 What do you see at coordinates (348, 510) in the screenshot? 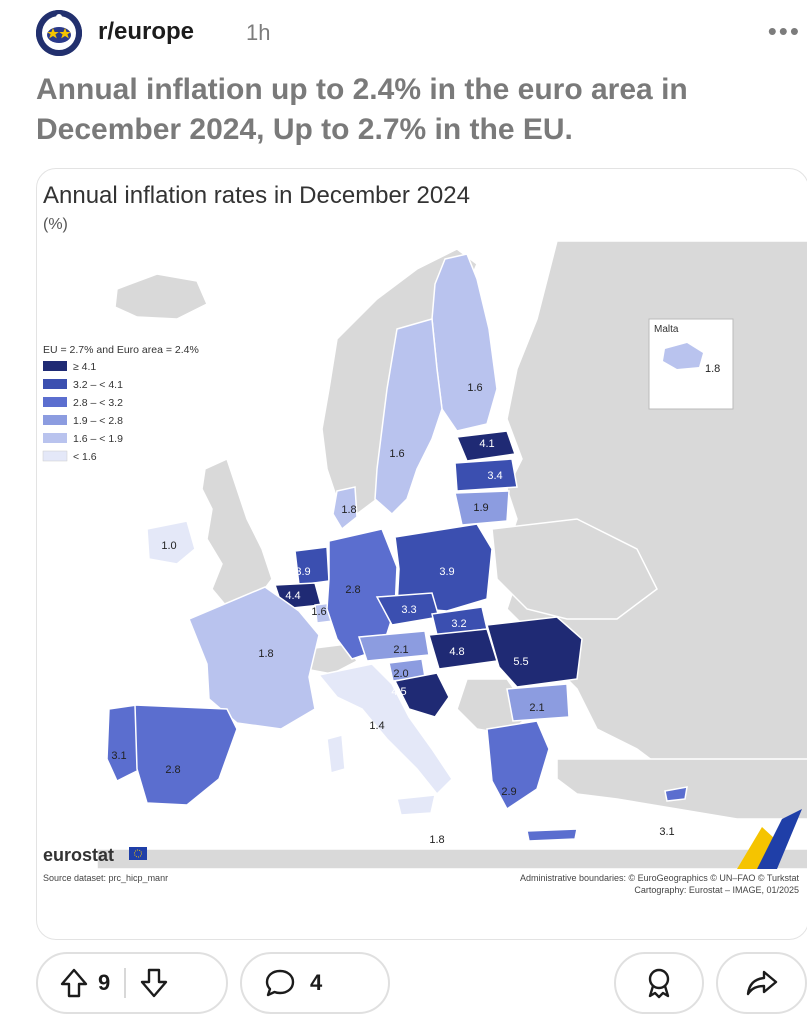
I see `label-denmark: 1.8` at bounding box center [348, 510].